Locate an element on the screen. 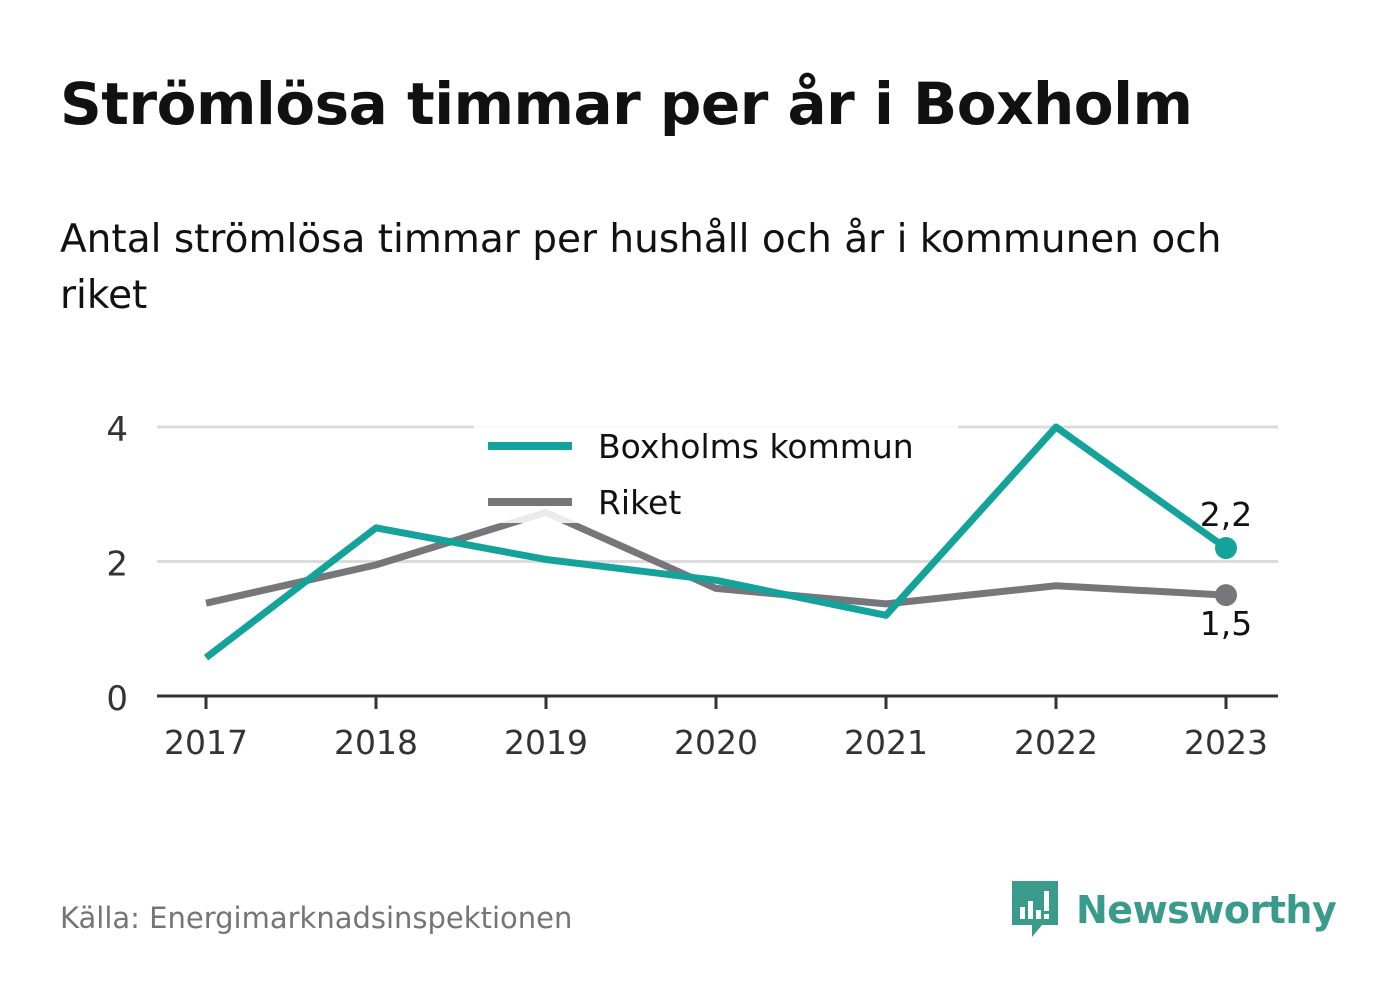  x-tick-label: 2022 is located at coordinates (1056, 742).